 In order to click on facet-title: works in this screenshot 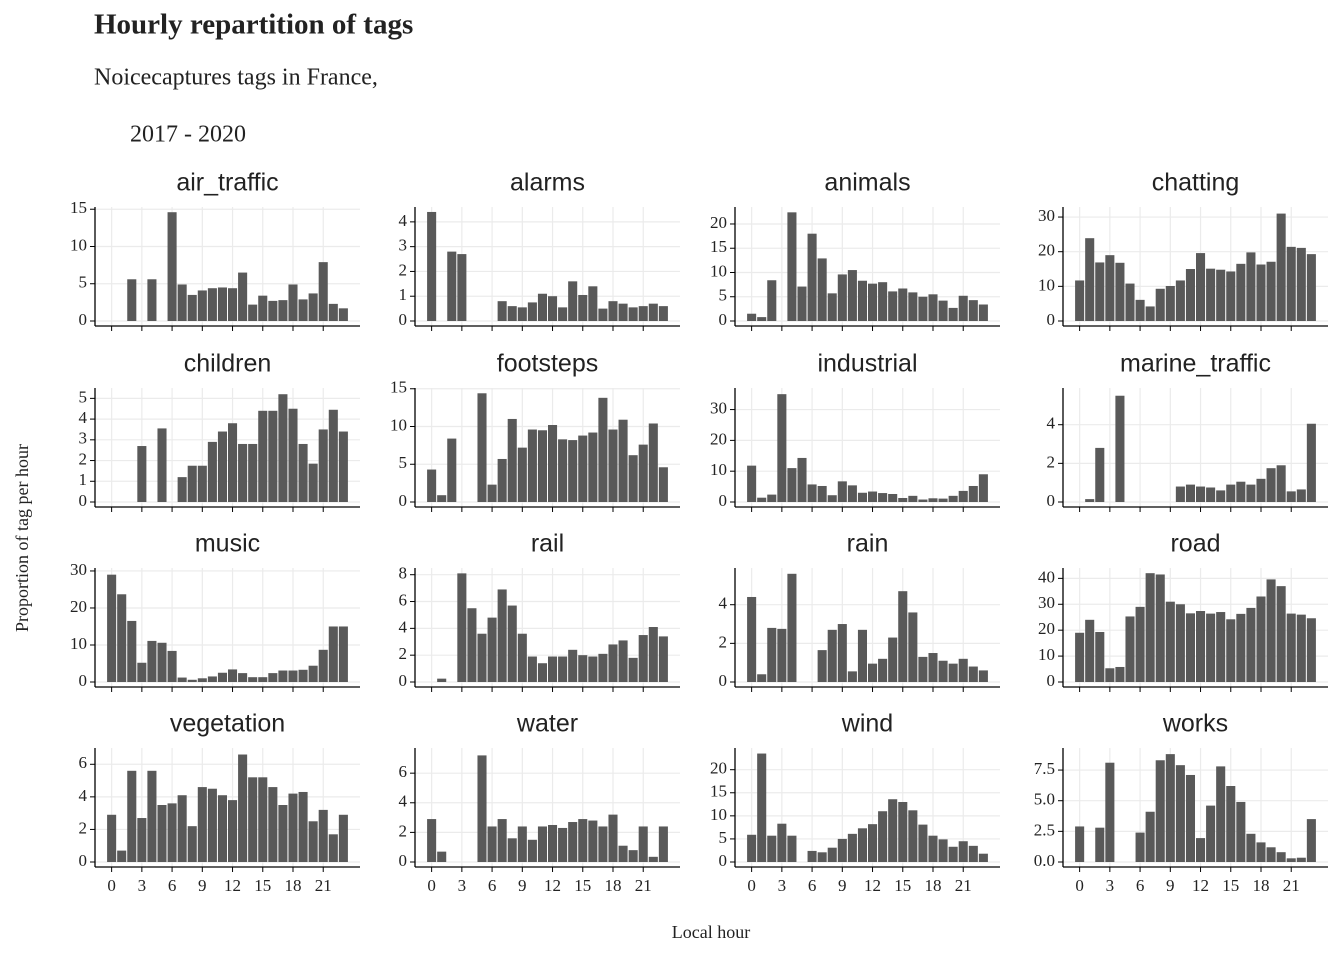, I will do `click(1195, 724)`.